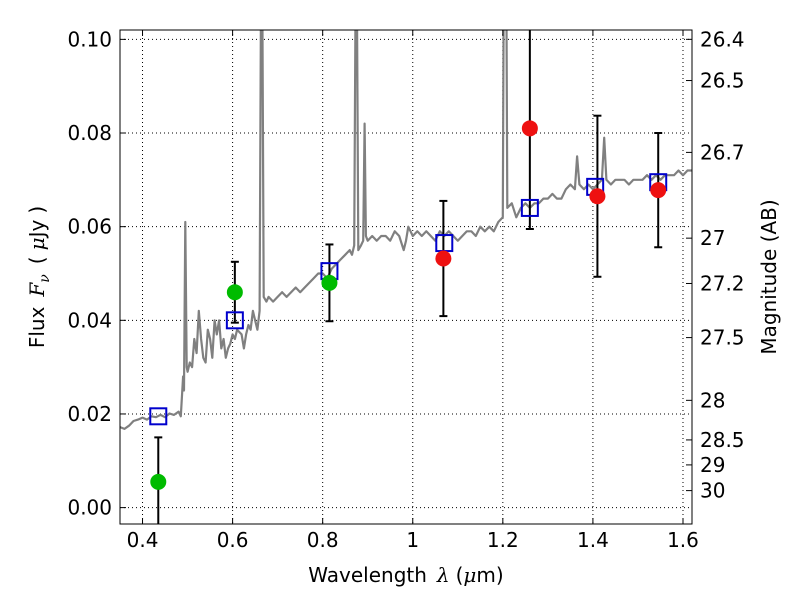 Image resolution: width=800 pixels, height=600 pixels. I want to click on y-axis-label: FluxFν(μJy), so click(39, 277).